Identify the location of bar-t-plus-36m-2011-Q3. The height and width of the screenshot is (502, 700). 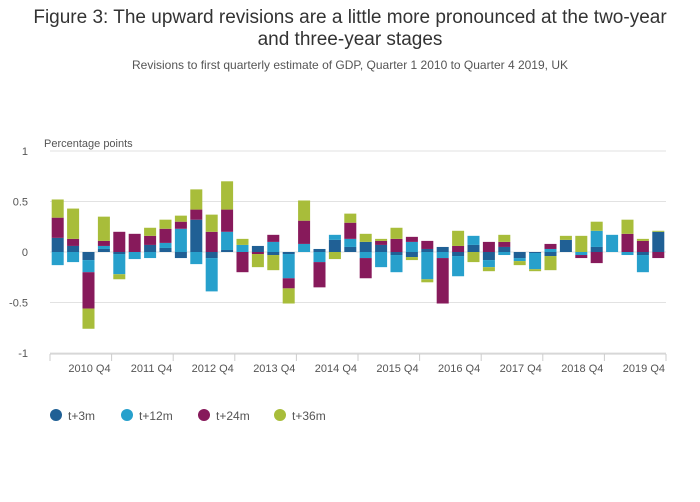
(150, 231).